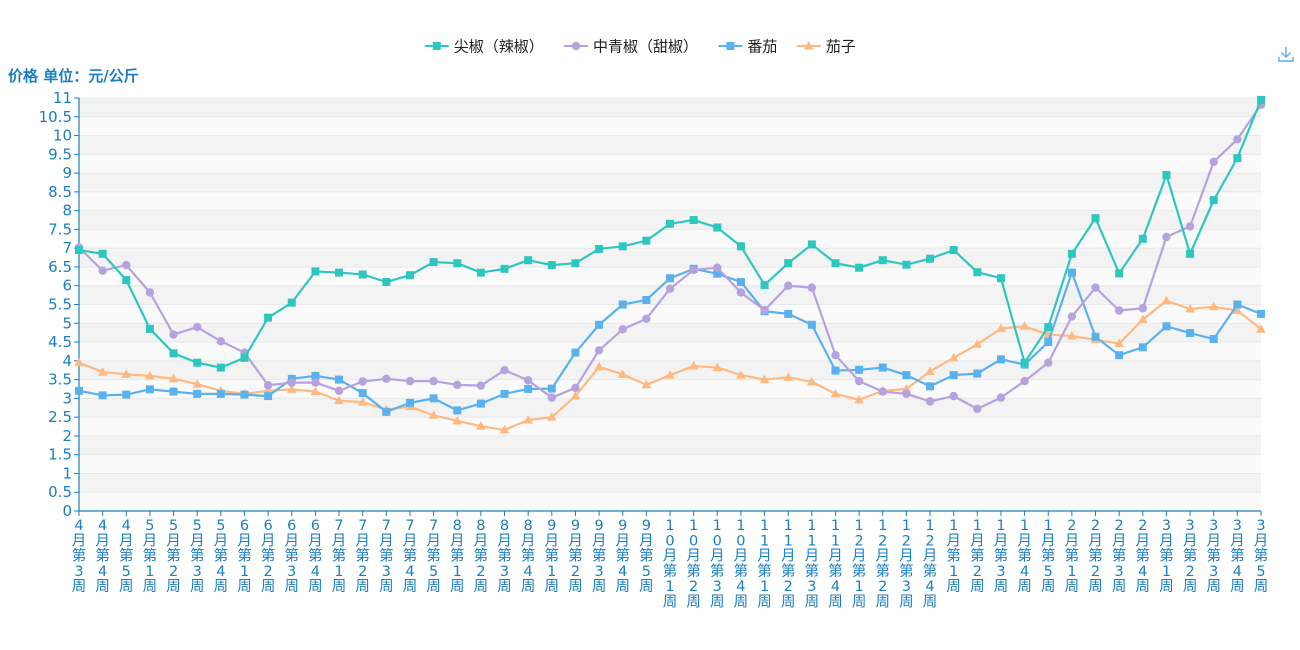 The width and height of the screenshot is (1300, 650). Describe the element at coordinates (631, 47) in the screenshot. I see `legend-item: 中青椒（甜椒）` at that location.